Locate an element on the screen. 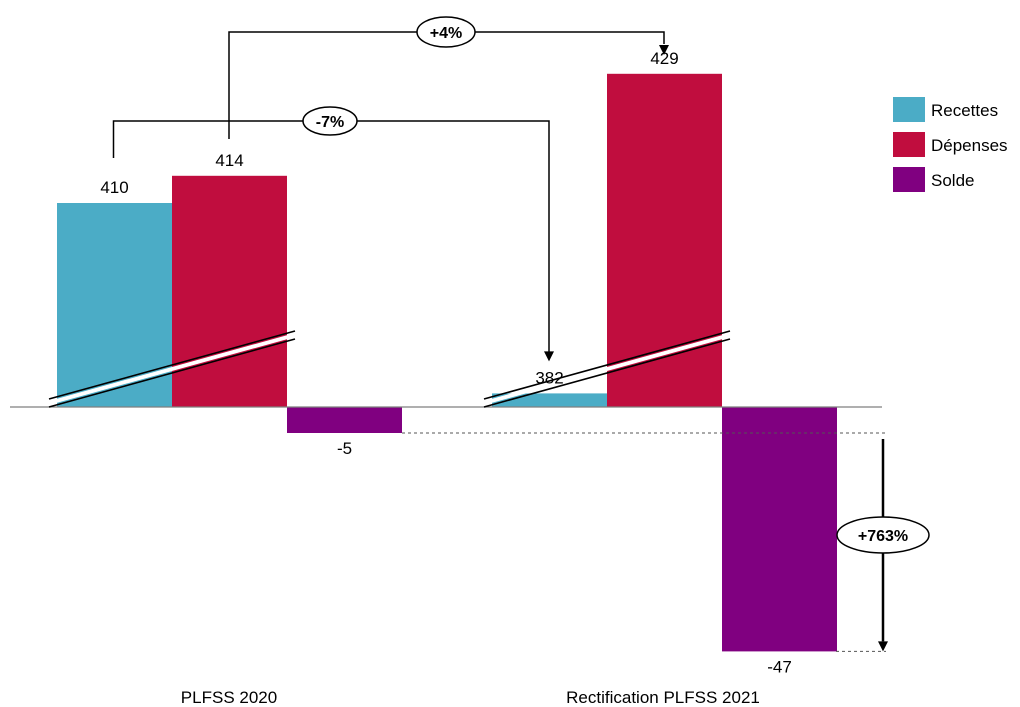  data-label-solde-plfss-2020: -5 is located at coordinates (344, 448).